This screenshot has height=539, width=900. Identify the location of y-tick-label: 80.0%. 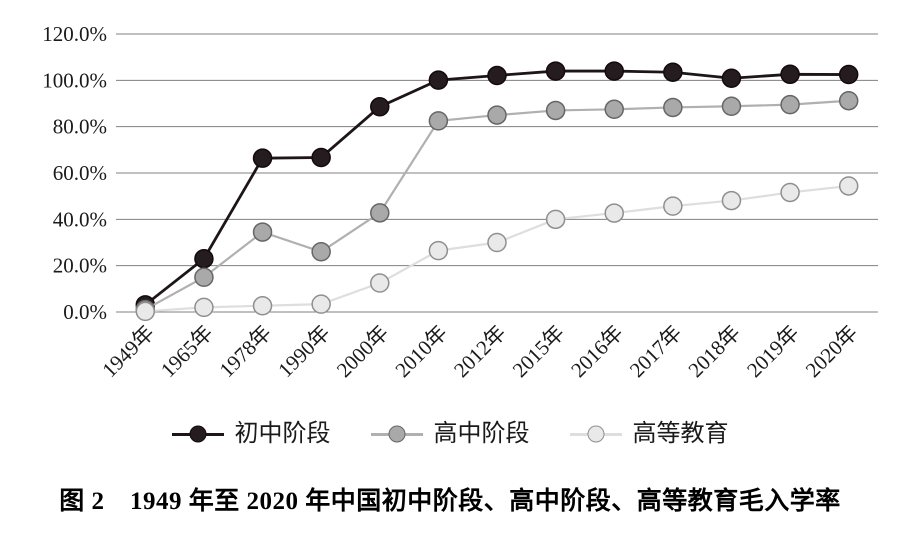
(80, 127).